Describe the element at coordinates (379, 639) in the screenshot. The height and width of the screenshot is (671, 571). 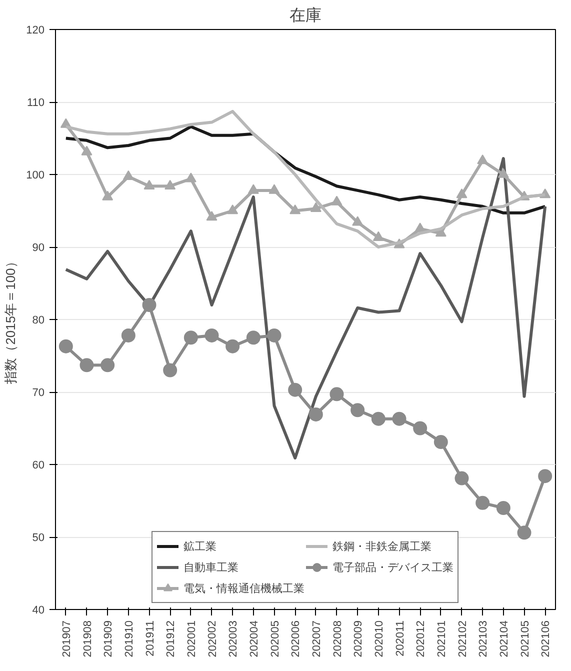
I see `x-tick-label: 202010` at that location.